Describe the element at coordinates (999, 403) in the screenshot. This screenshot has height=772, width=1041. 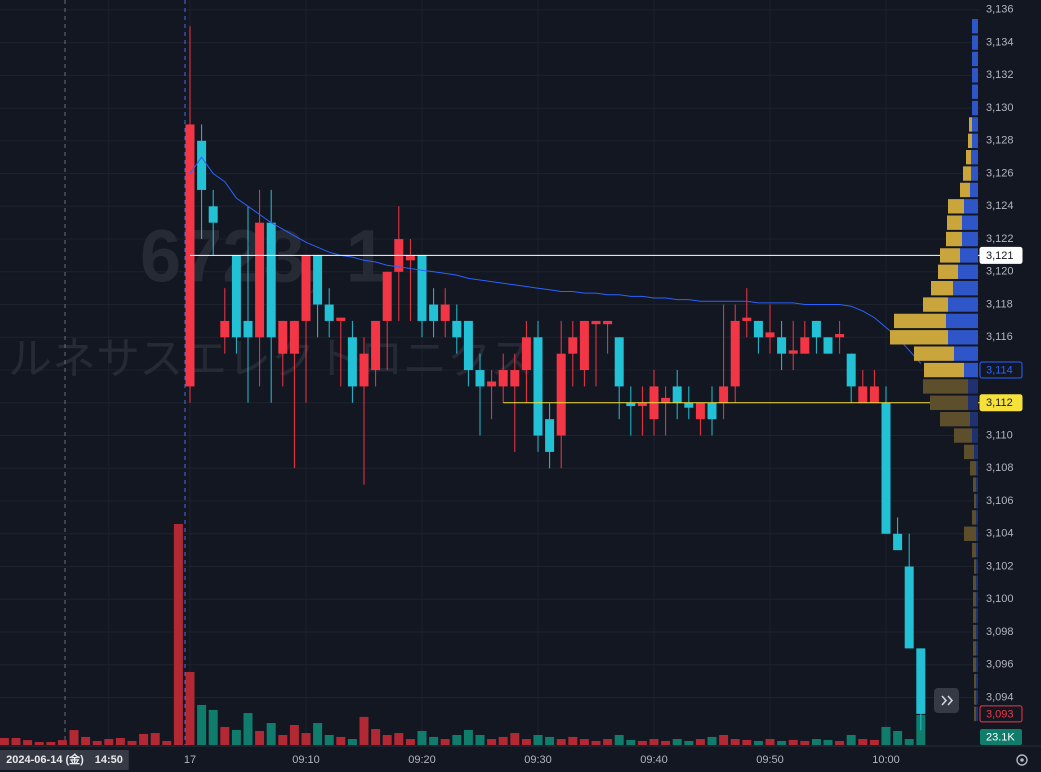
I see `price-tag-label: 3,112` at that location.